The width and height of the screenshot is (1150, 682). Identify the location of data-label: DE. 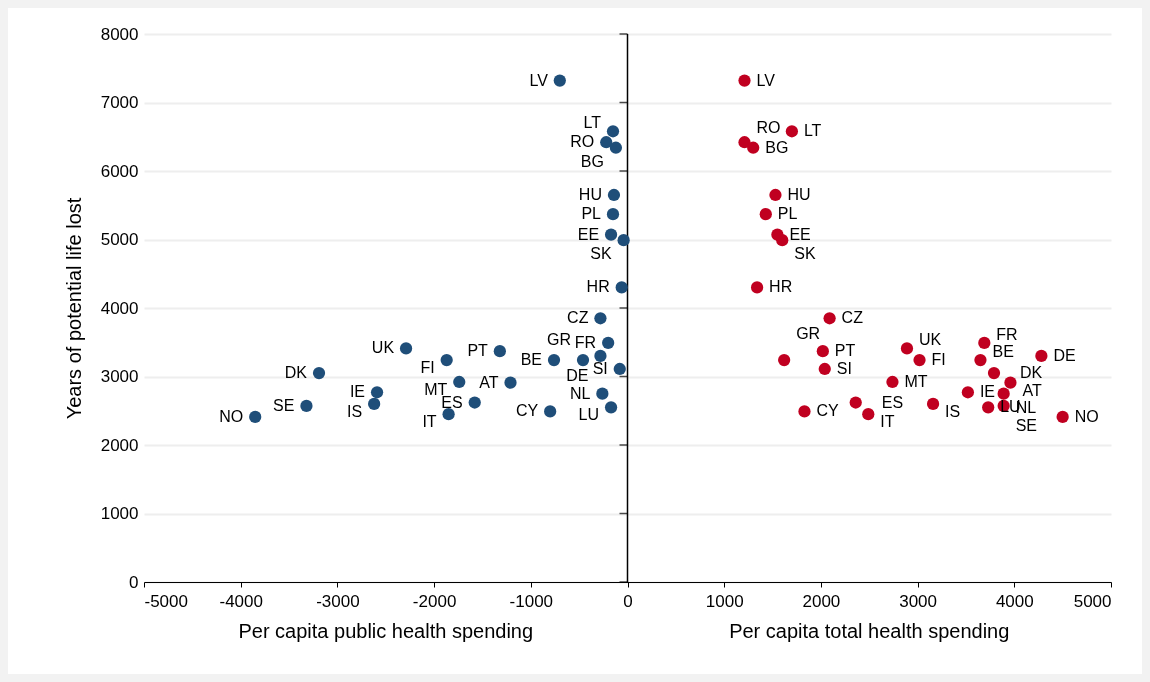
(577, 375).